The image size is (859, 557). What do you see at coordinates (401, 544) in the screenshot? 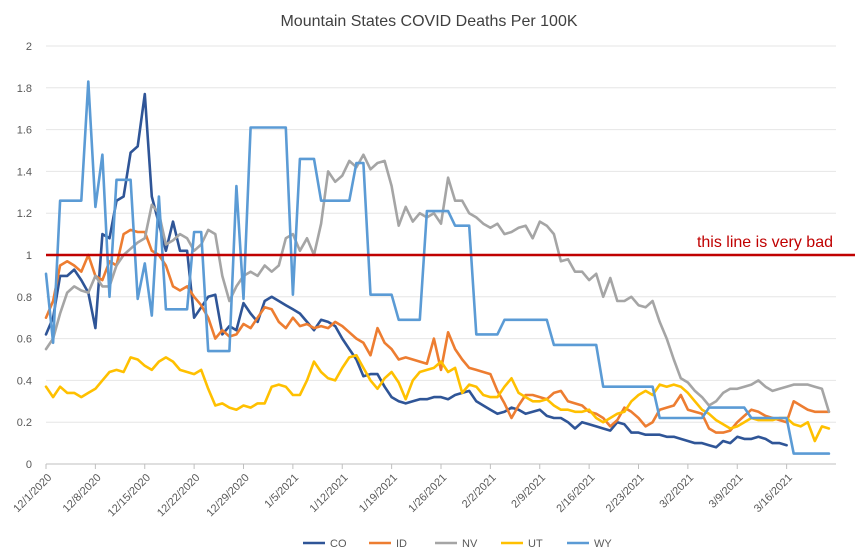
I see `legend-label-id: ID` at bounding box center [401, 544].